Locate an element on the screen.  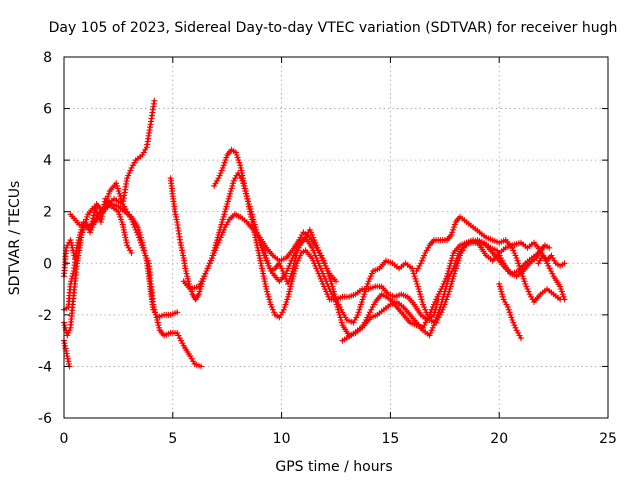
y-tick-label: -4 is located at coordinates (45, 367).